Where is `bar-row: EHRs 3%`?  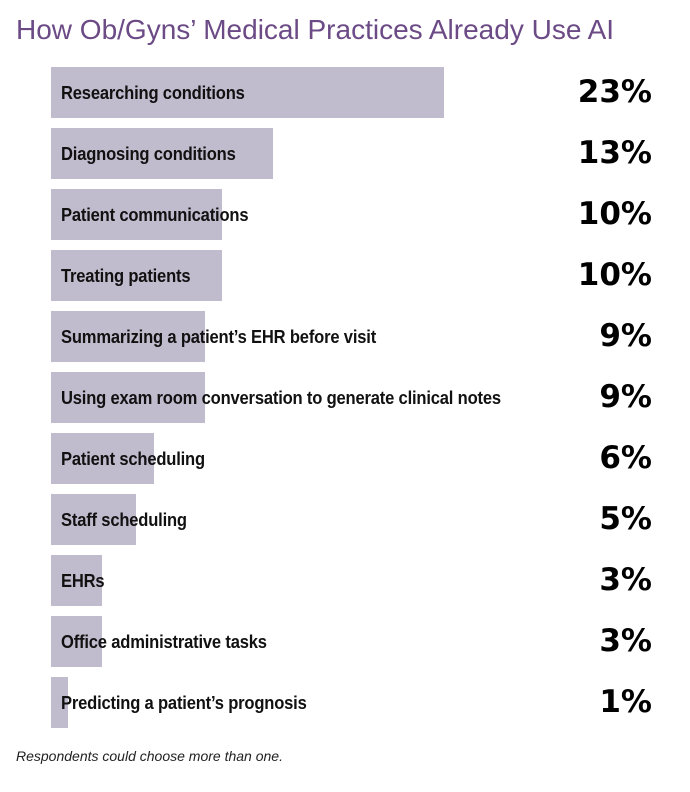 bar-row: EHRs 3% is located at coordinates (345, 580).